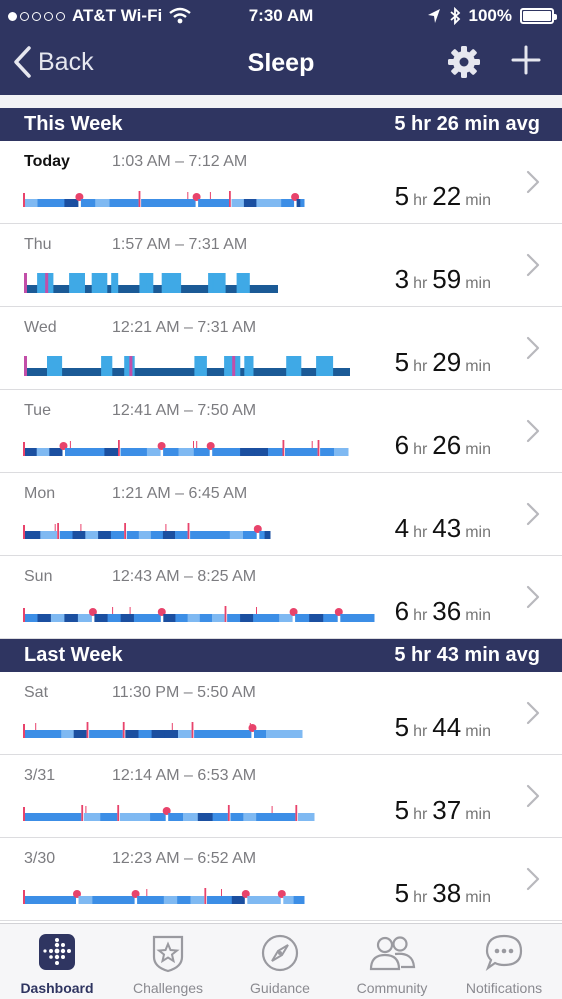 Image resolution: width=562 pixels, height=999 pixels. I want to click on sleep-day-label: Tue, so click(37, 410).